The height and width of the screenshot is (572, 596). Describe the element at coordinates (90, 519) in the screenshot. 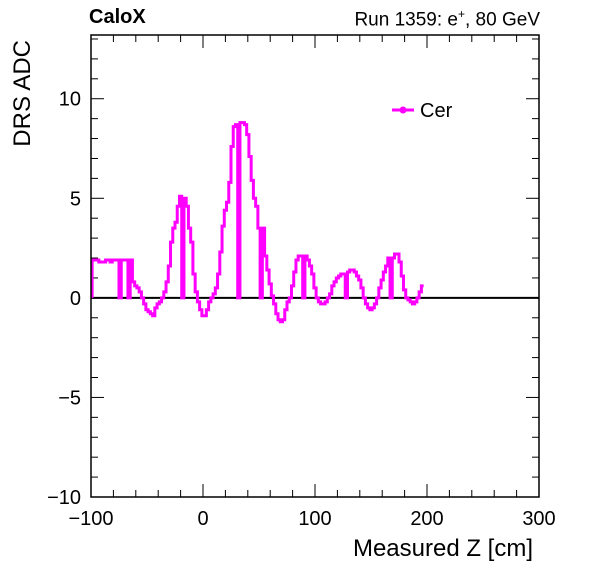

I see `x-tick-label: −100` at that location.